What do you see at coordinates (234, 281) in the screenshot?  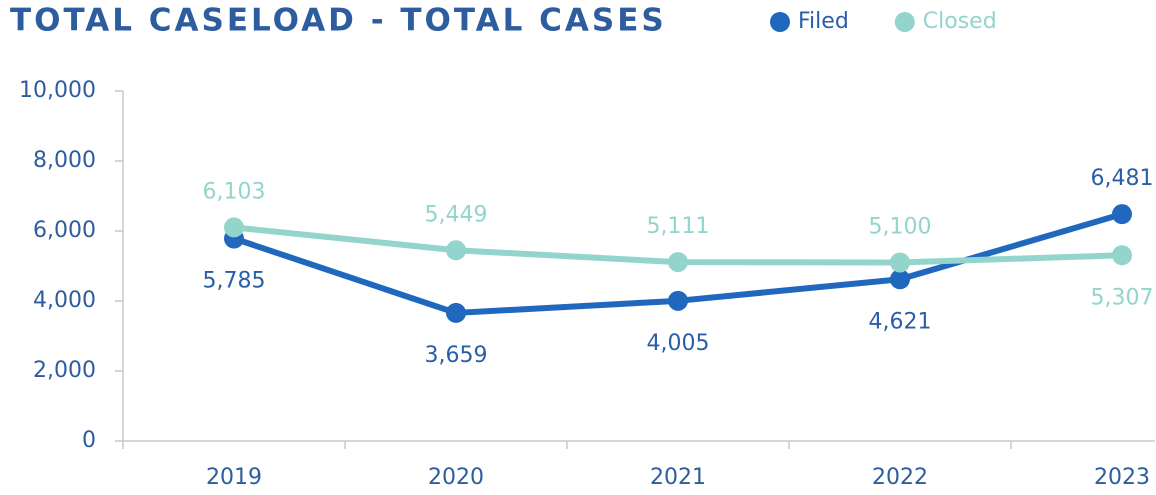 I see `data-label: 5,785` at bounding box center [234, 281].